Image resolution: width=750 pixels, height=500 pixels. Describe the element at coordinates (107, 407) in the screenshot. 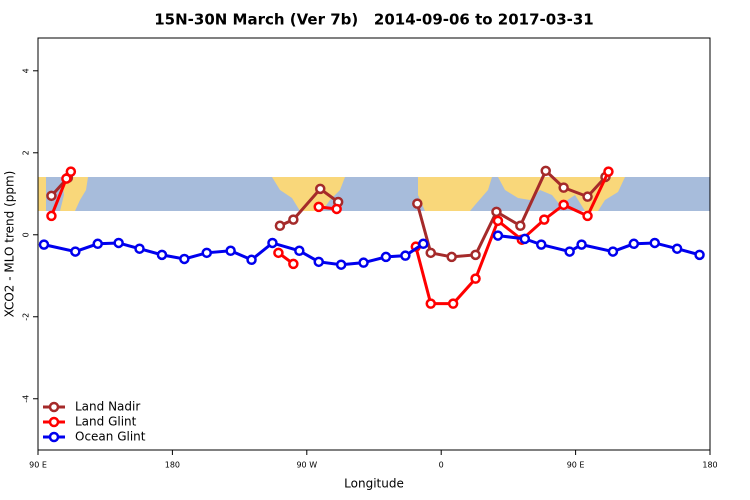

I see `legend-label: Land Nadir` at that location.